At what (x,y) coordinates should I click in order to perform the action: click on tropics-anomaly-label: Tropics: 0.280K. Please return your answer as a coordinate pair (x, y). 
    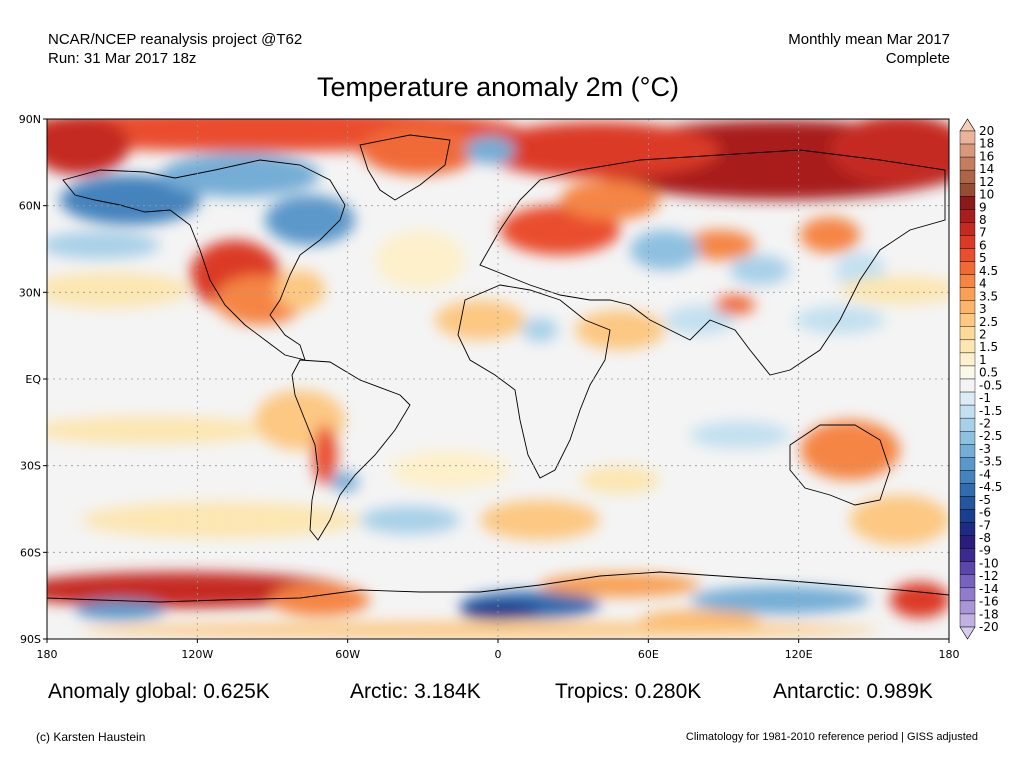
    Looking at the image, I should click on (628, 691).